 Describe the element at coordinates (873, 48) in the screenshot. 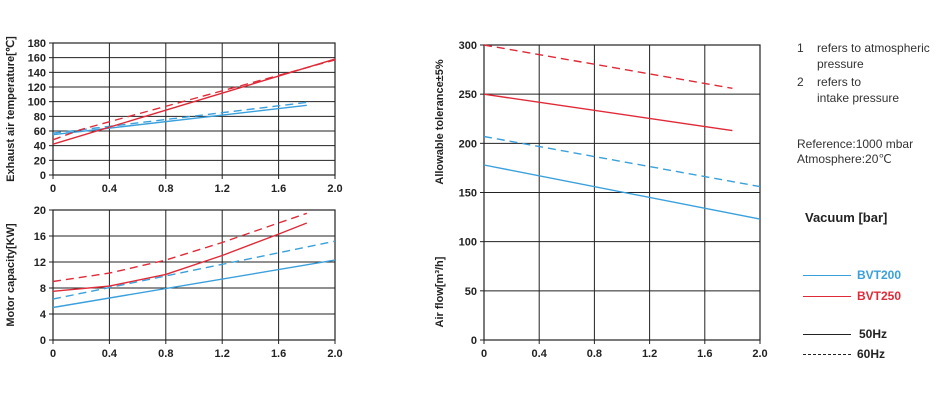

I see `note-1-text: refers to atmospheric` at that location.